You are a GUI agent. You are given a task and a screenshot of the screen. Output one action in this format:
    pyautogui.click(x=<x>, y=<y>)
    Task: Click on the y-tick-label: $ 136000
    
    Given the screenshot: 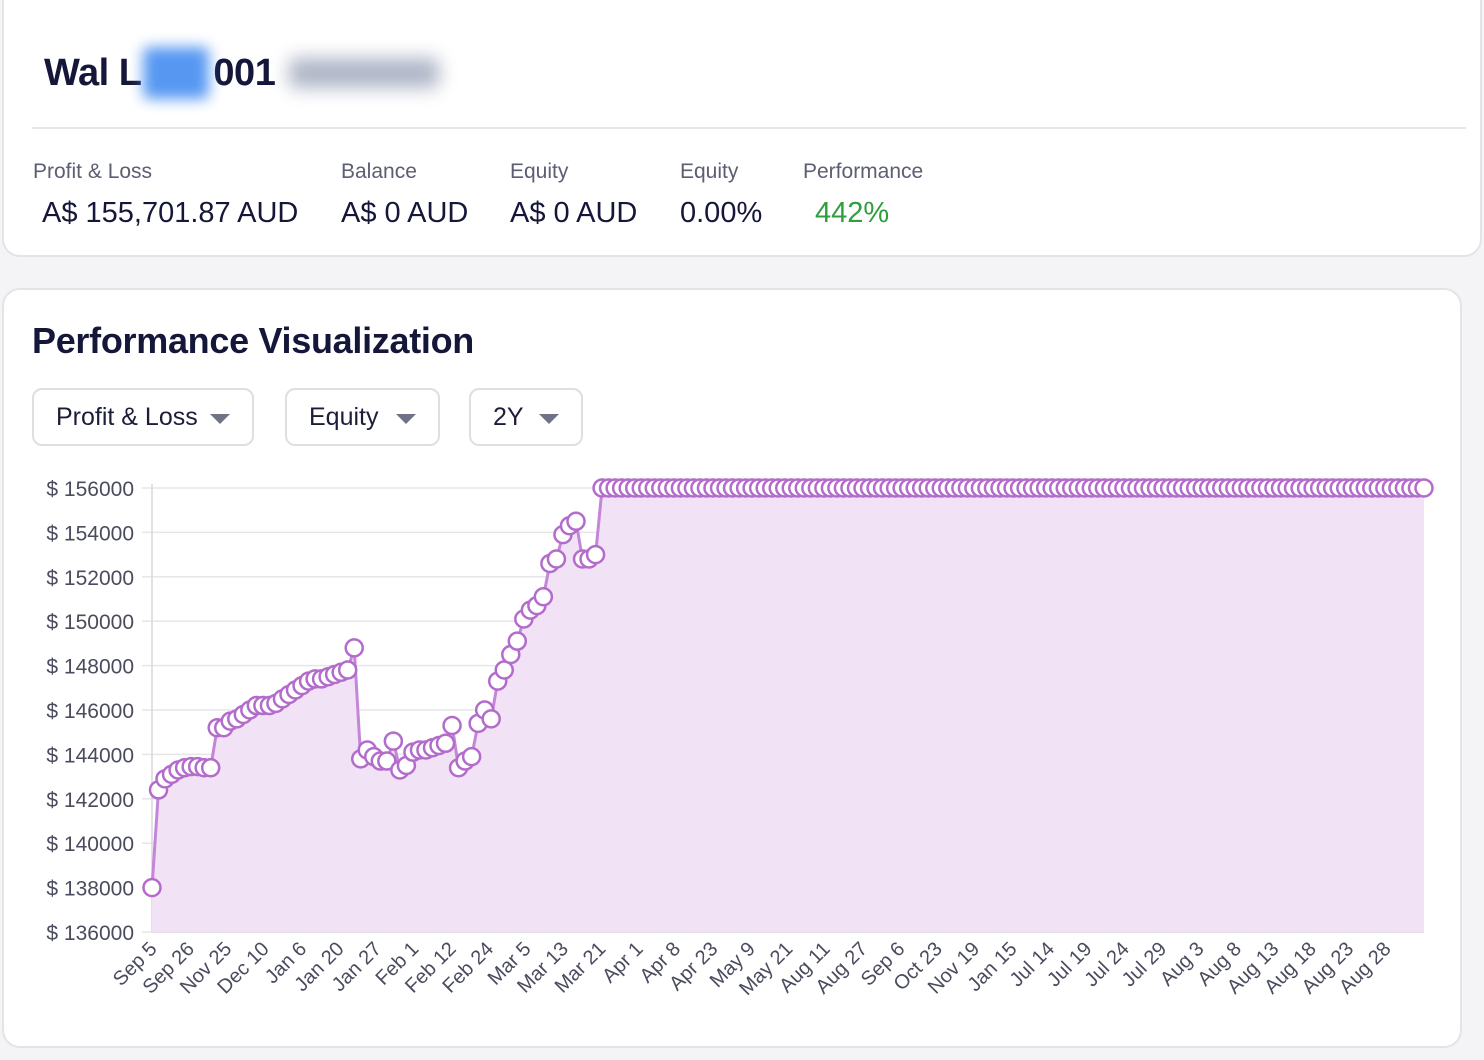 What is the action you would take?
    pyautogui.click(x=90, y=933)
    